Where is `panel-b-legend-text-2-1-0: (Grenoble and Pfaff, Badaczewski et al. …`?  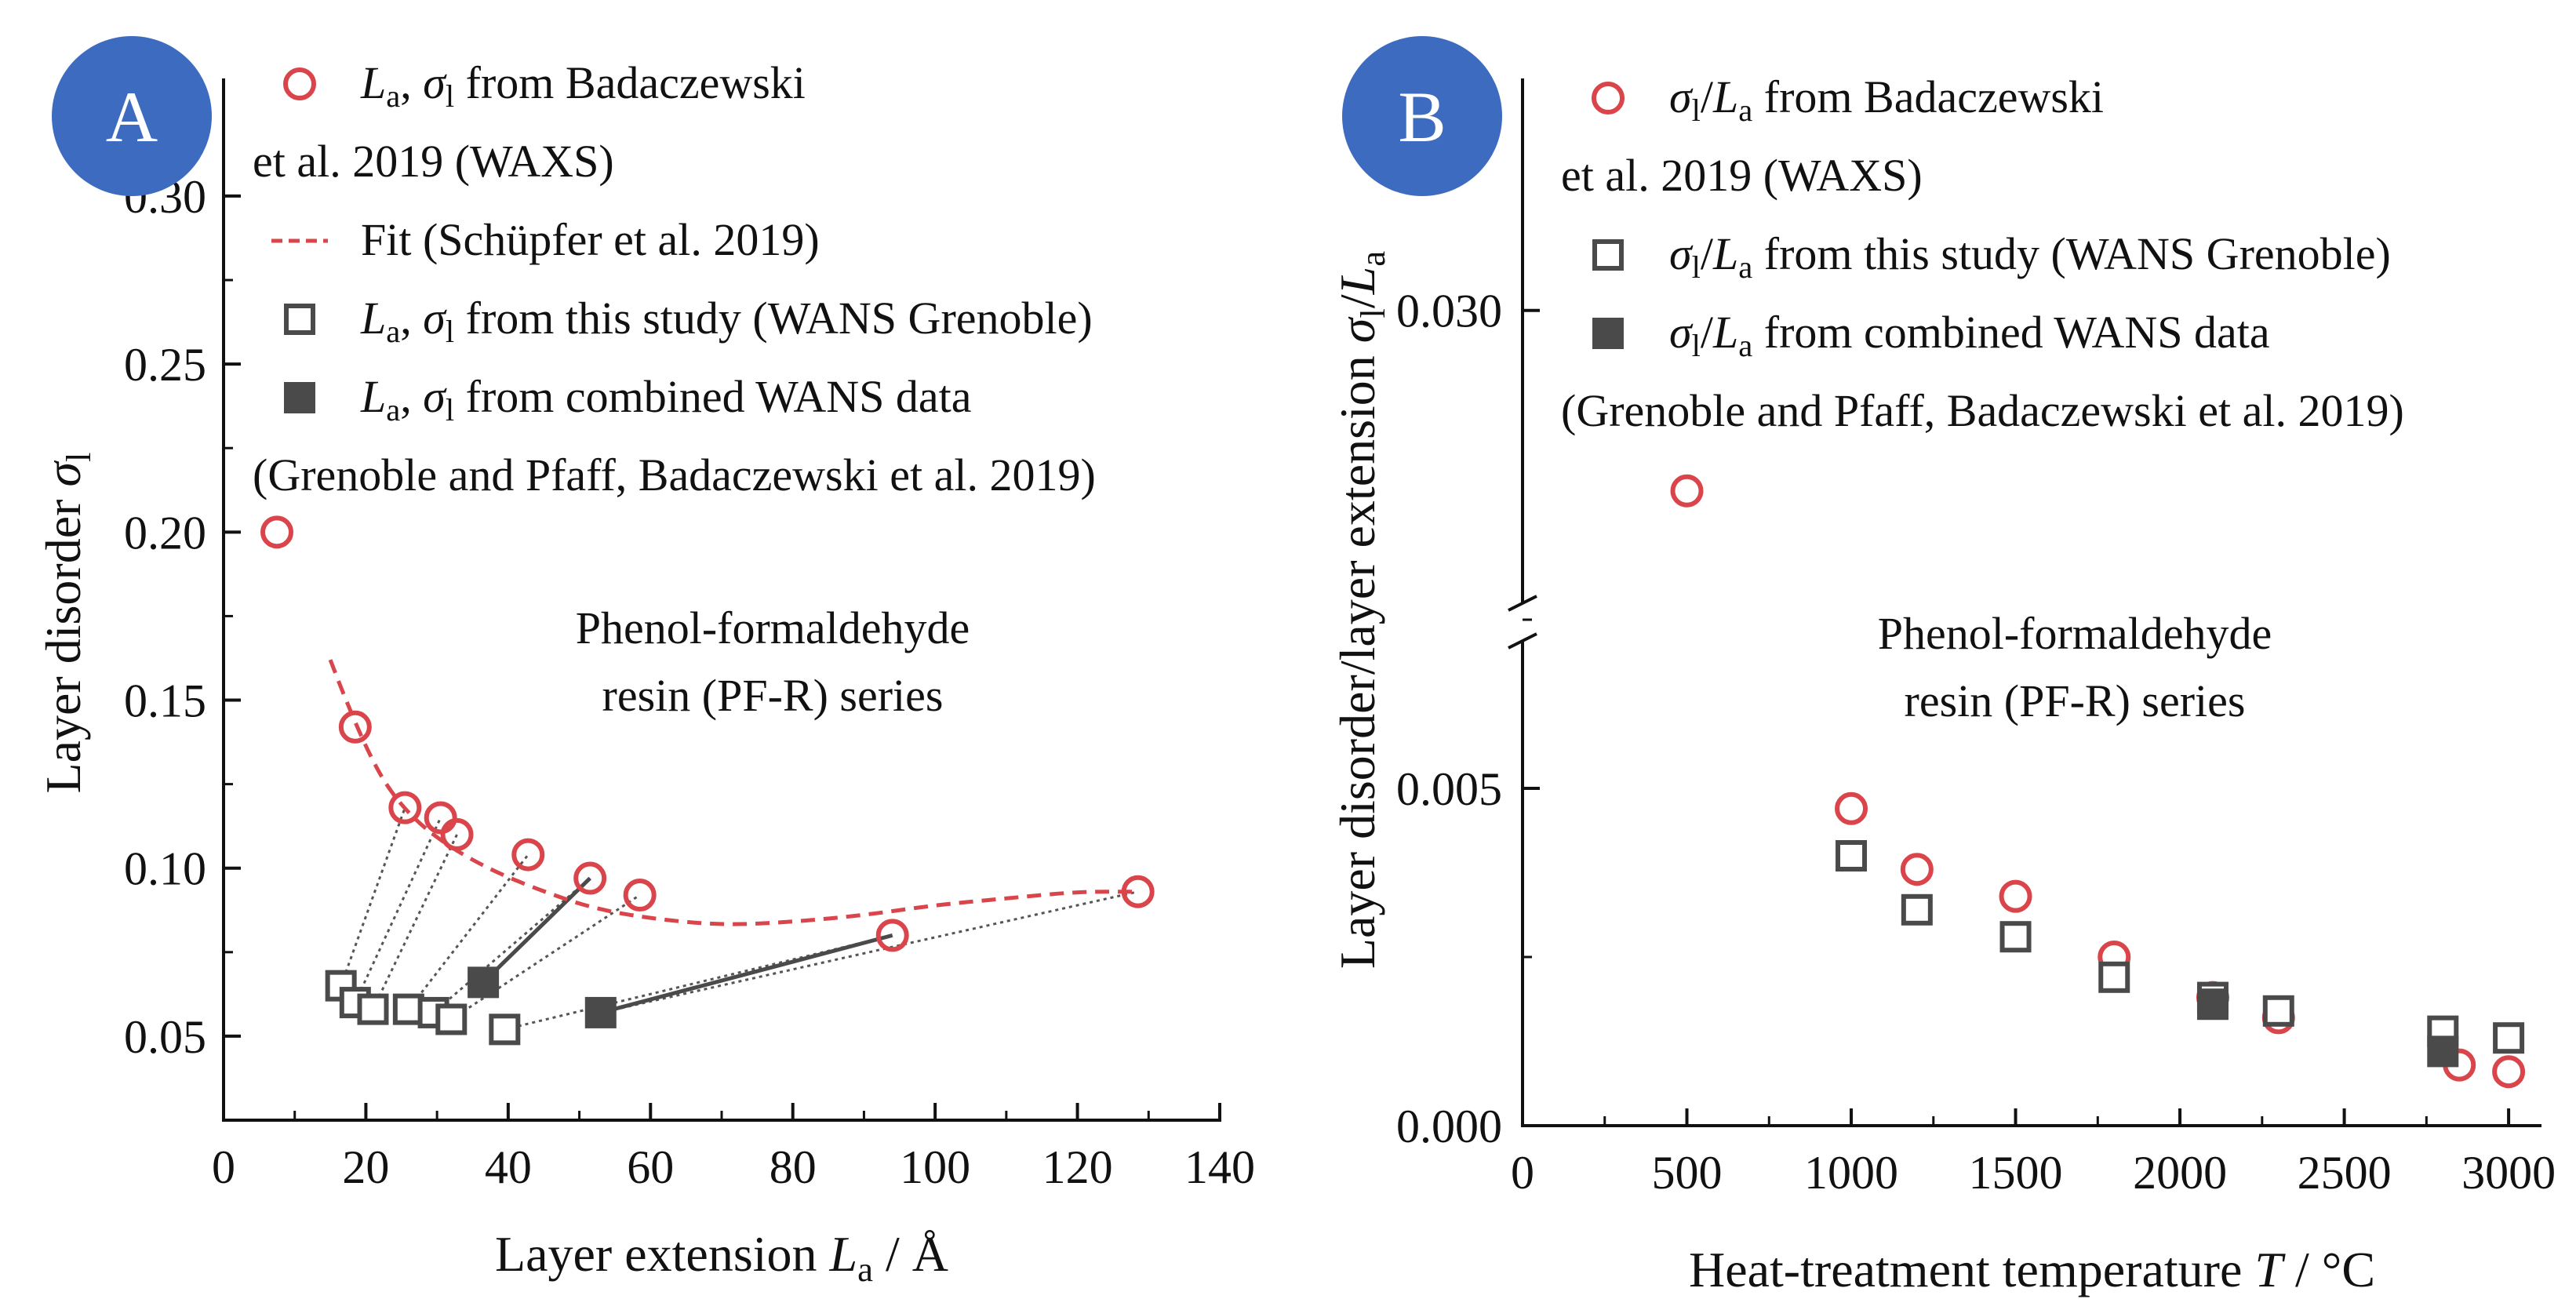 panel-b-legend-text-2-1-0: (Grenoble and Pfaff, Badaczewski et al. … is located at coordinates (1982, 410).